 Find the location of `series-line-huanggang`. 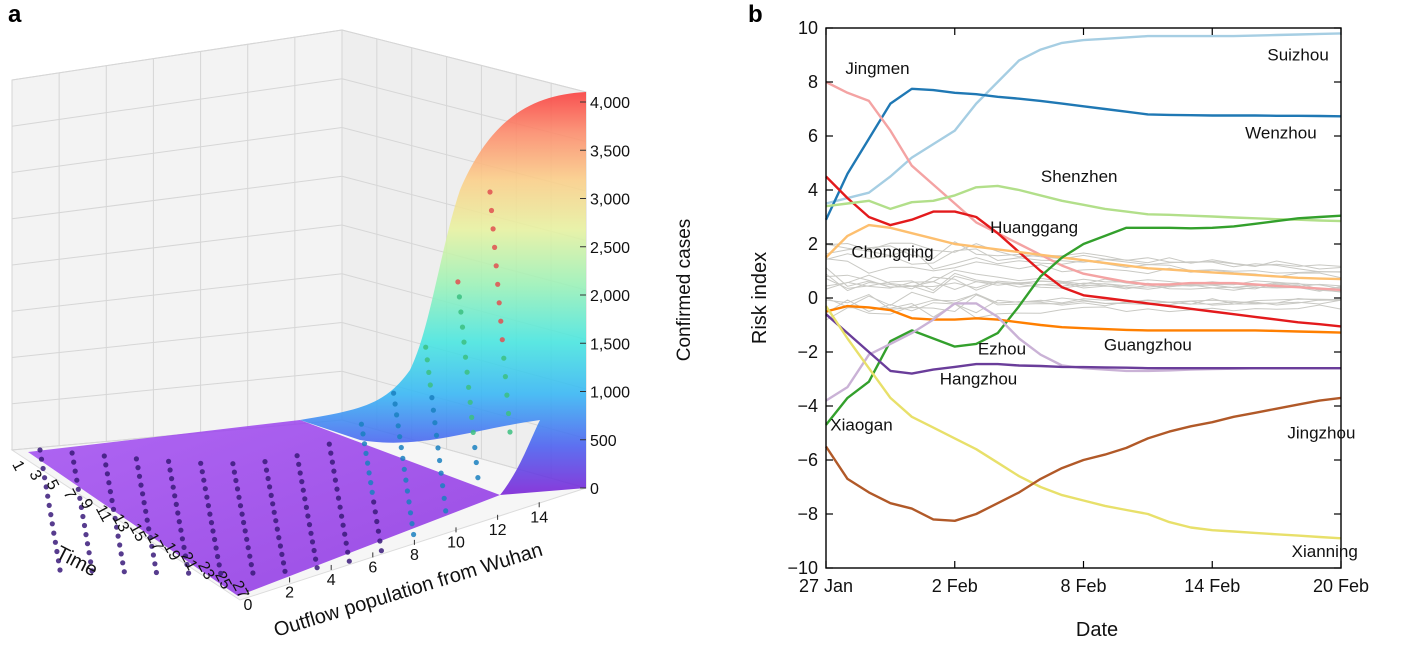

series-line-huanggang is located at coordinates (1083, 251).